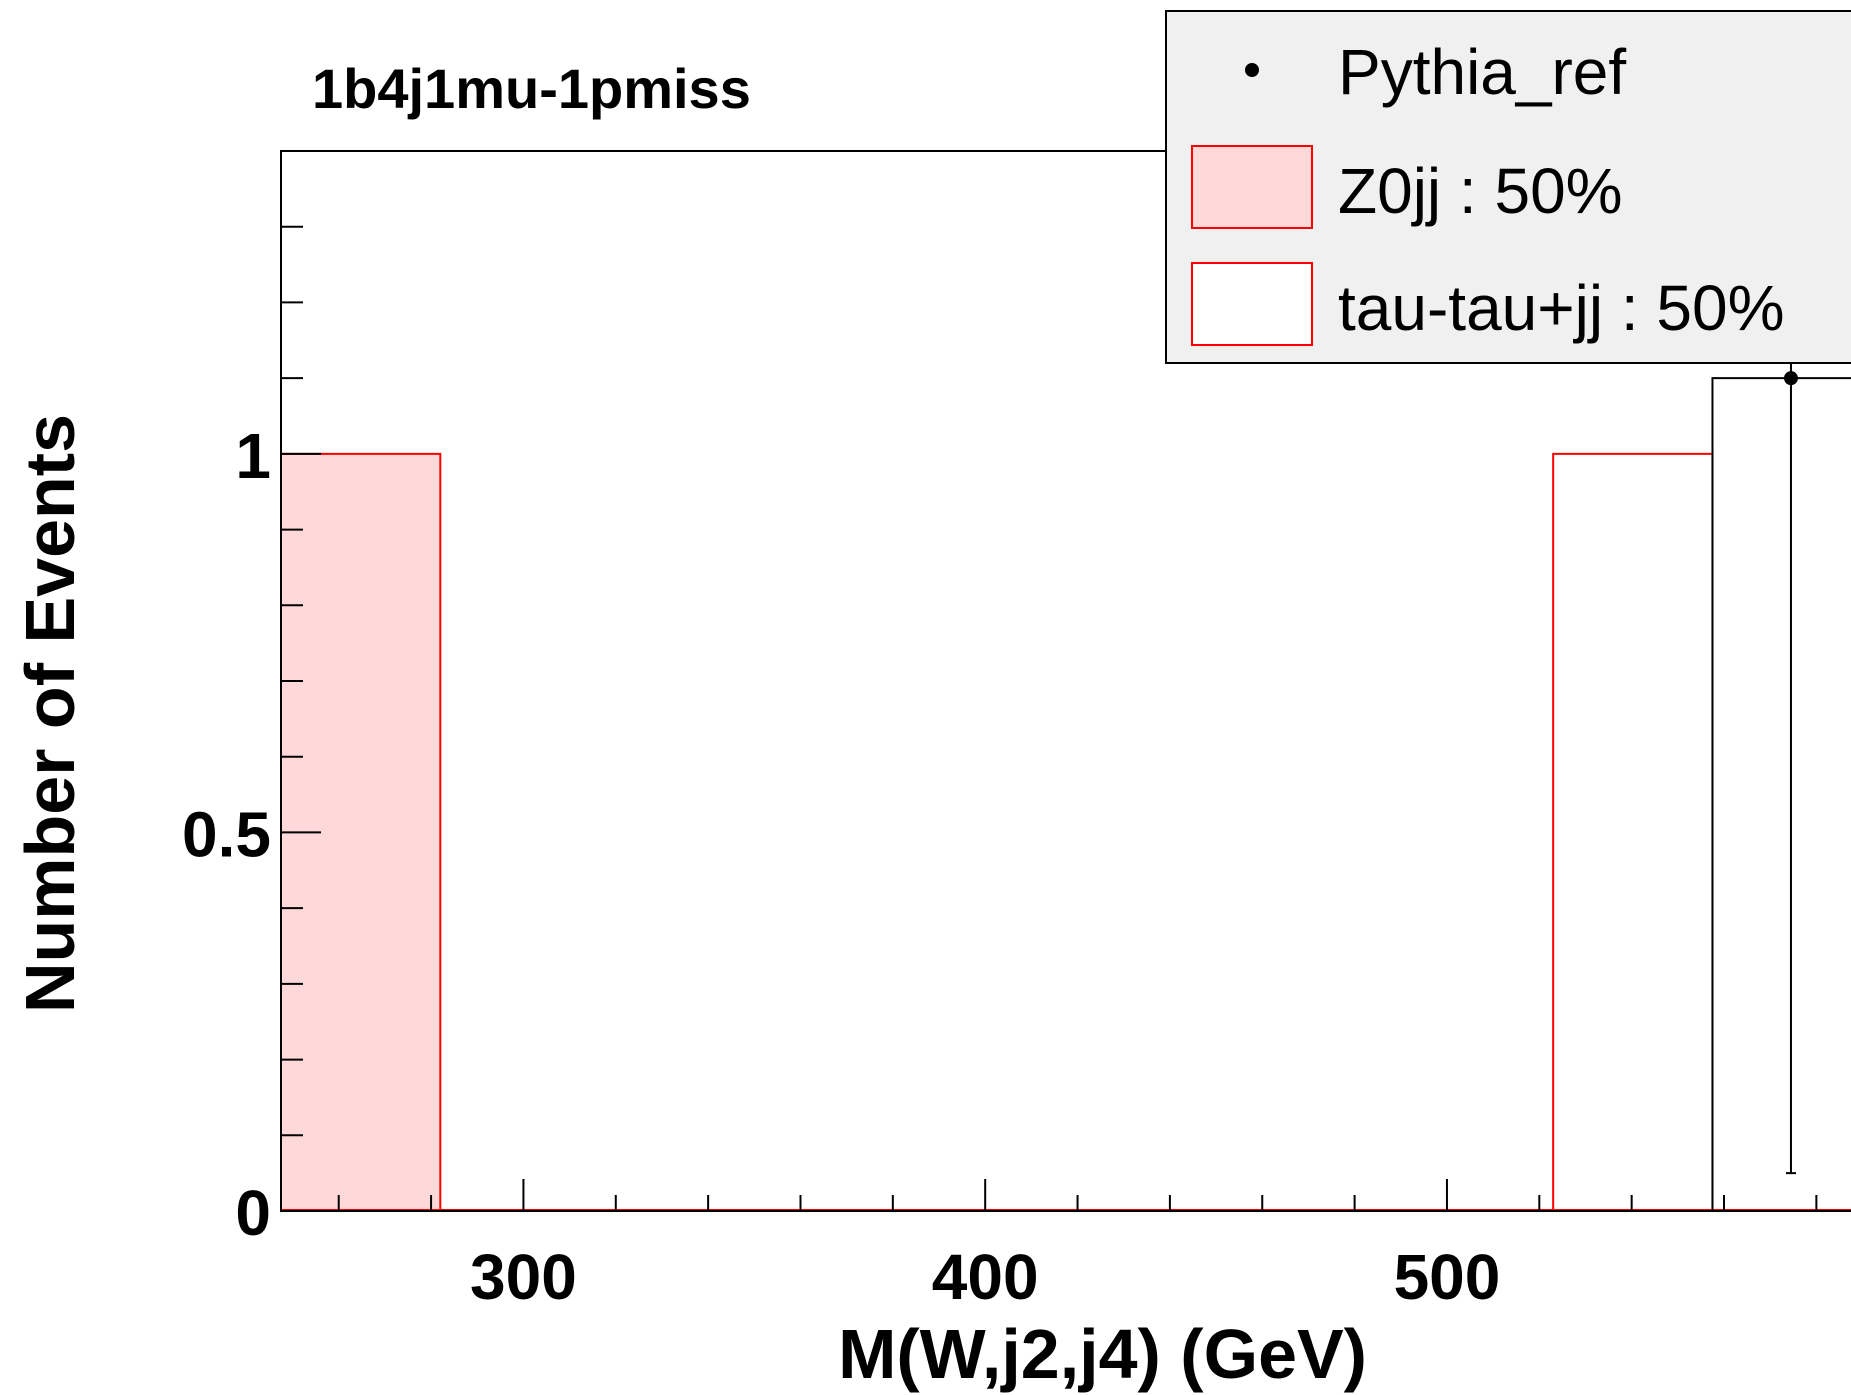  I want to click on y-tick-label: 0.5, so click(226, 834).